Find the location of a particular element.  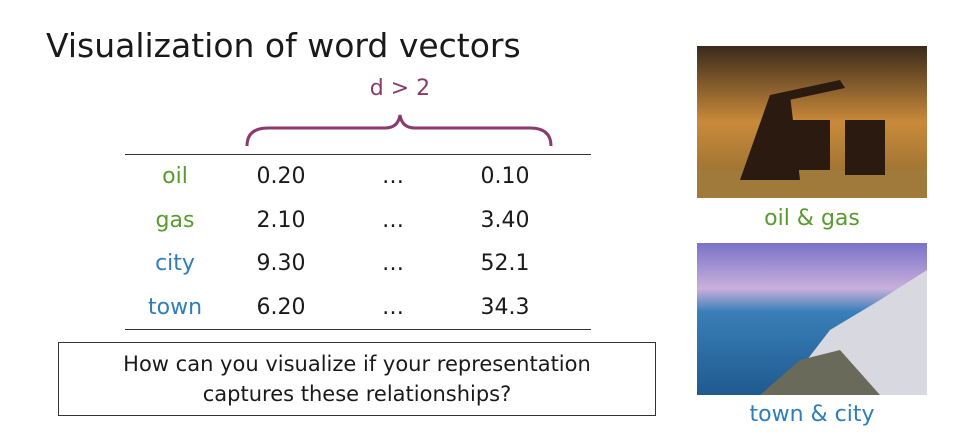

table-row: town 6.20 … 34.3 is located at coordinates (358, 308).